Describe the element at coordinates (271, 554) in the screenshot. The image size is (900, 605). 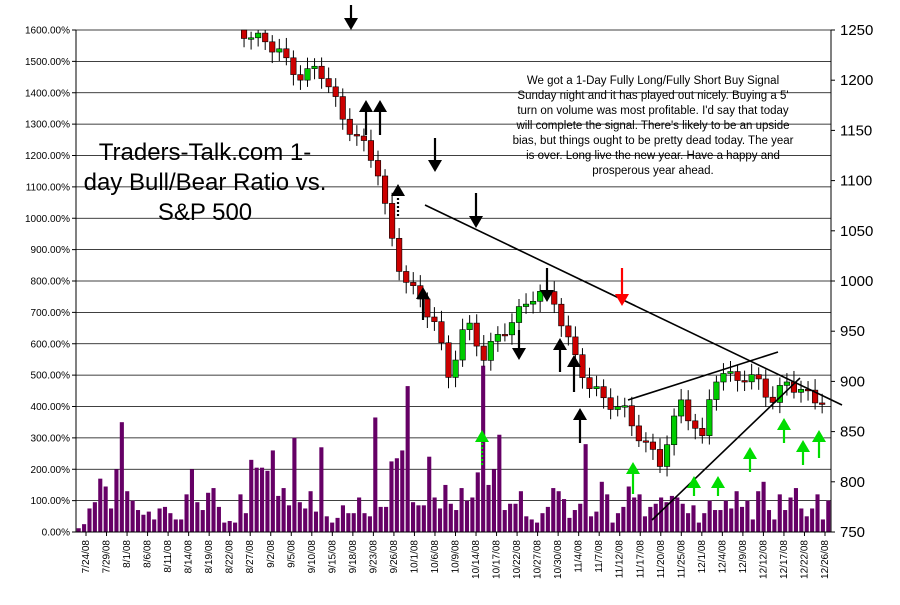
I see `x-tick-label: 9/2/08` at that location.